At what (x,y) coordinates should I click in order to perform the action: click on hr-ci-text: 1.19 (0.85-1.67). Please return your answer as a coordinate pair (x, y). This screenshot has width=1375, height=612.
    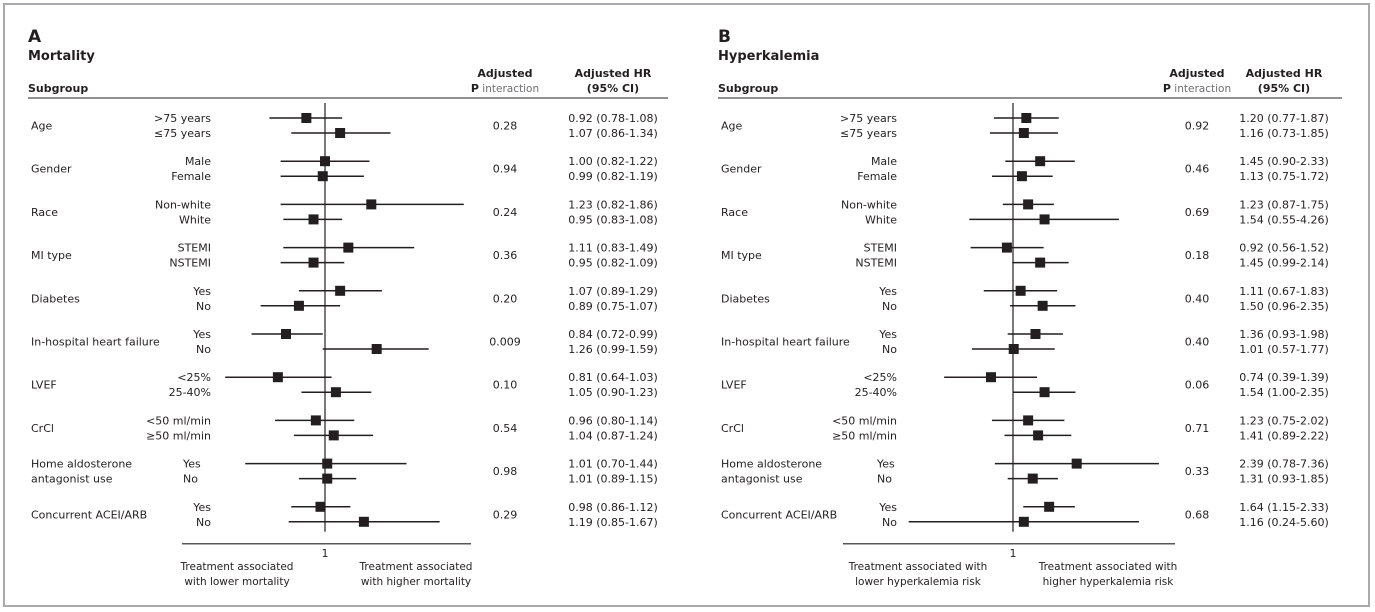
    Looking at the image, I should click on (613, 522).